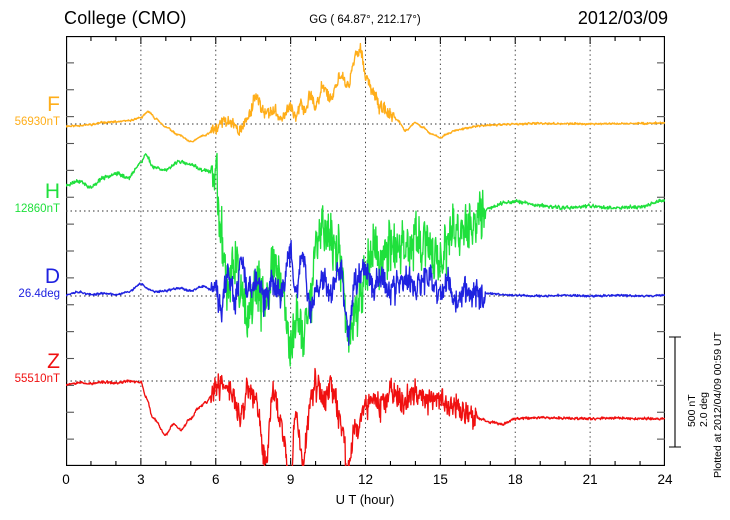  I want to click on scale-line-1: 500 nT, so click(692, 411).